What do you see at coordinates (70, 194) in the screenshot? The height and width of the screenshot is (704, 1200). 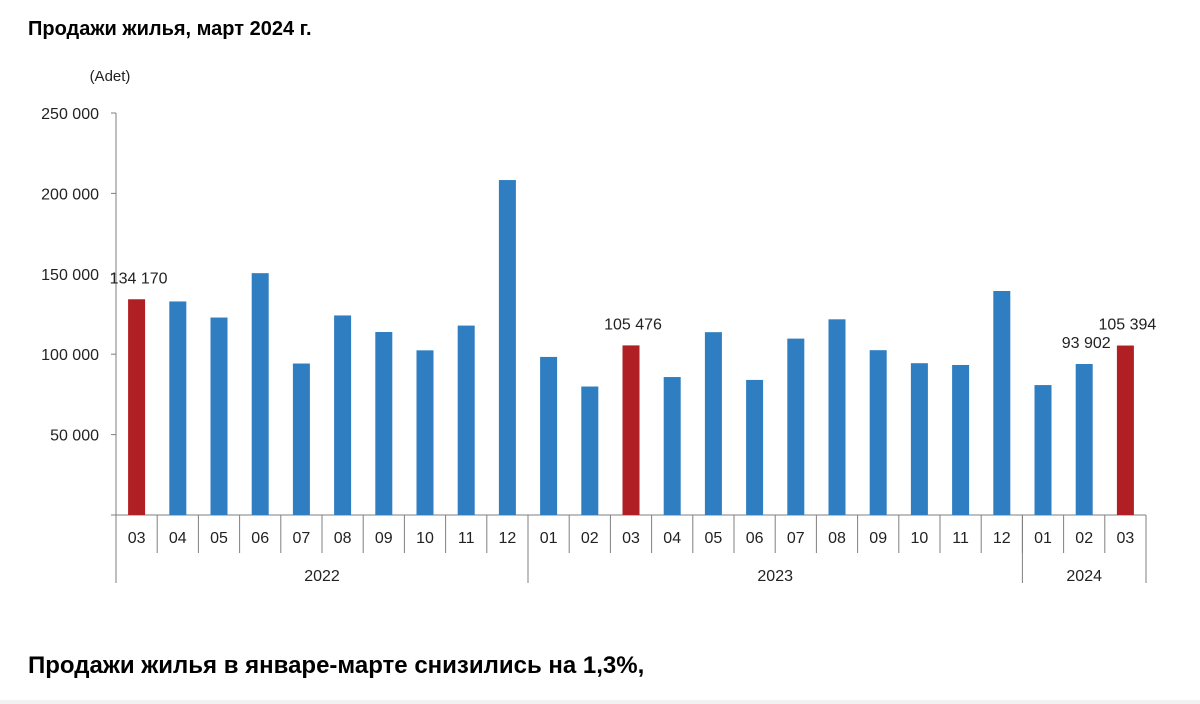 I see `y-tick-label: 200 000` at bounding box center [70, 194].